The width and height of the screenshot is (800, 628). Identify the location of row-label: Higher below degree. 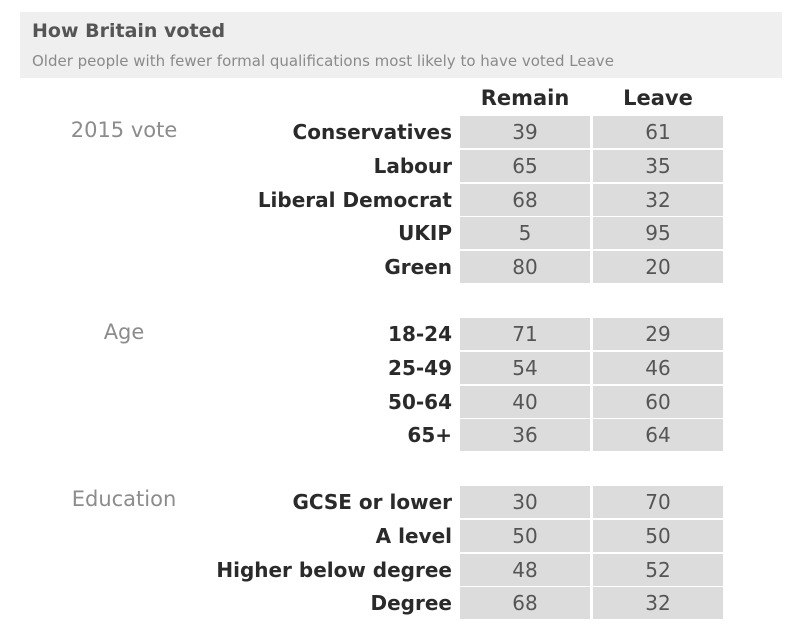
(334, 570).